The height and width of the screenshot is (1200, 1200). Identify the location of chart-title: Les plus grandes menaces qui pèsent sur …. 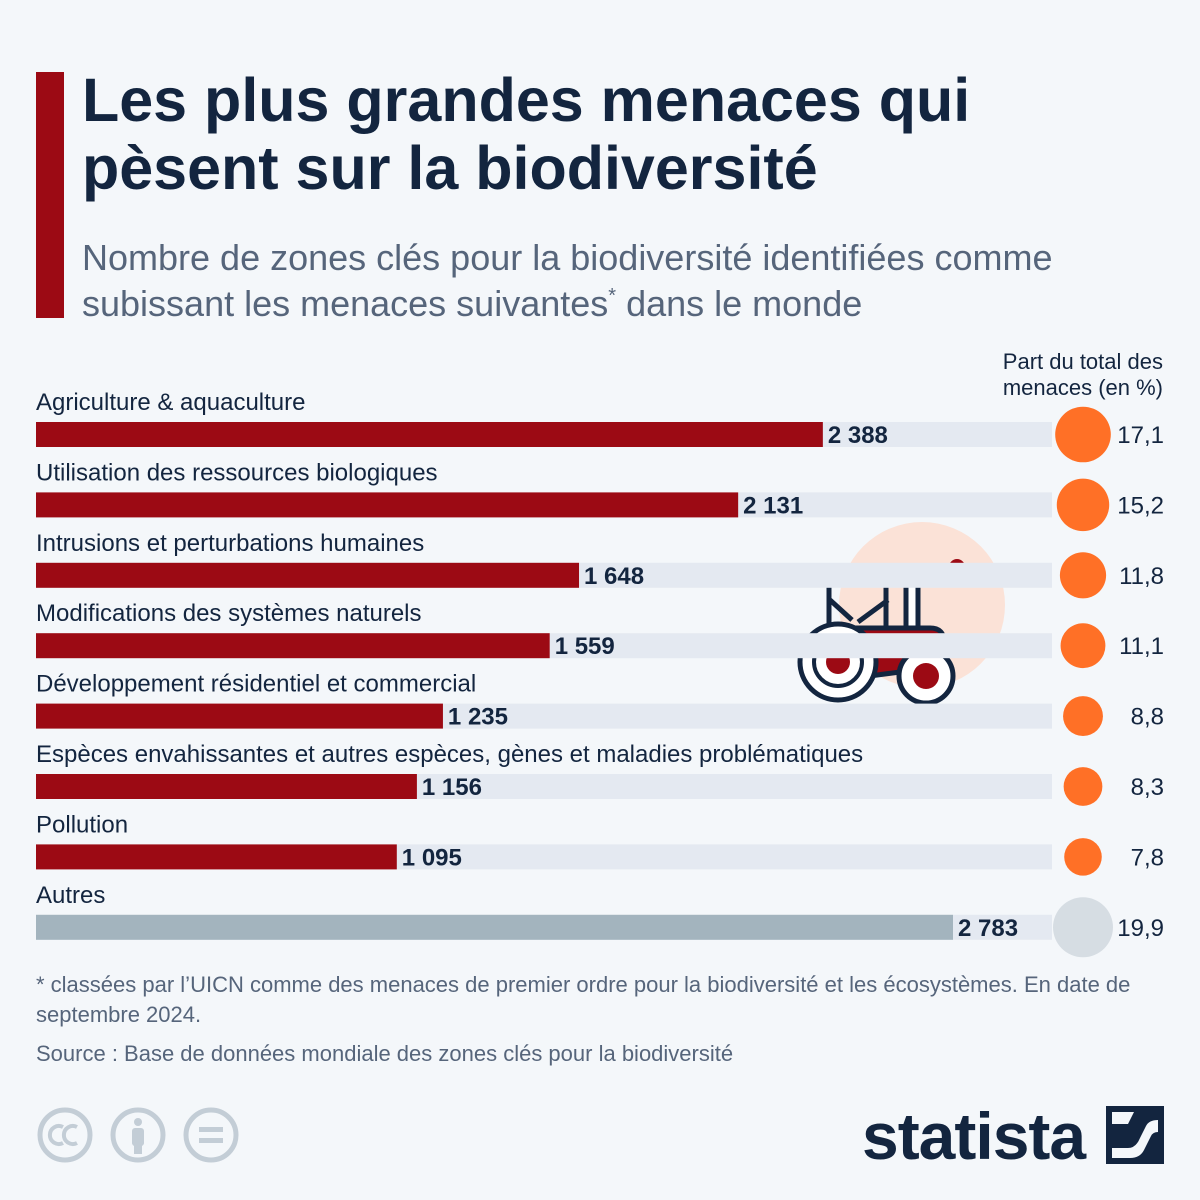
(526, 134).